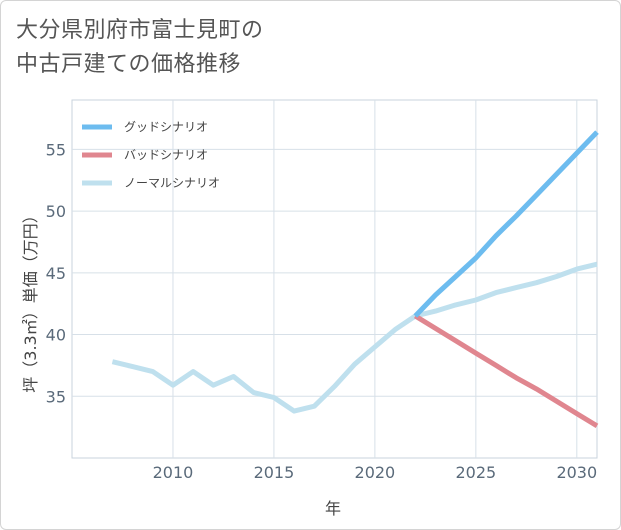 The image size is (621, 530). What do you see at coordinates (475, 472) in the screenshot?
I see `x-tick-label: 2025` at bounding box center [475, 472].